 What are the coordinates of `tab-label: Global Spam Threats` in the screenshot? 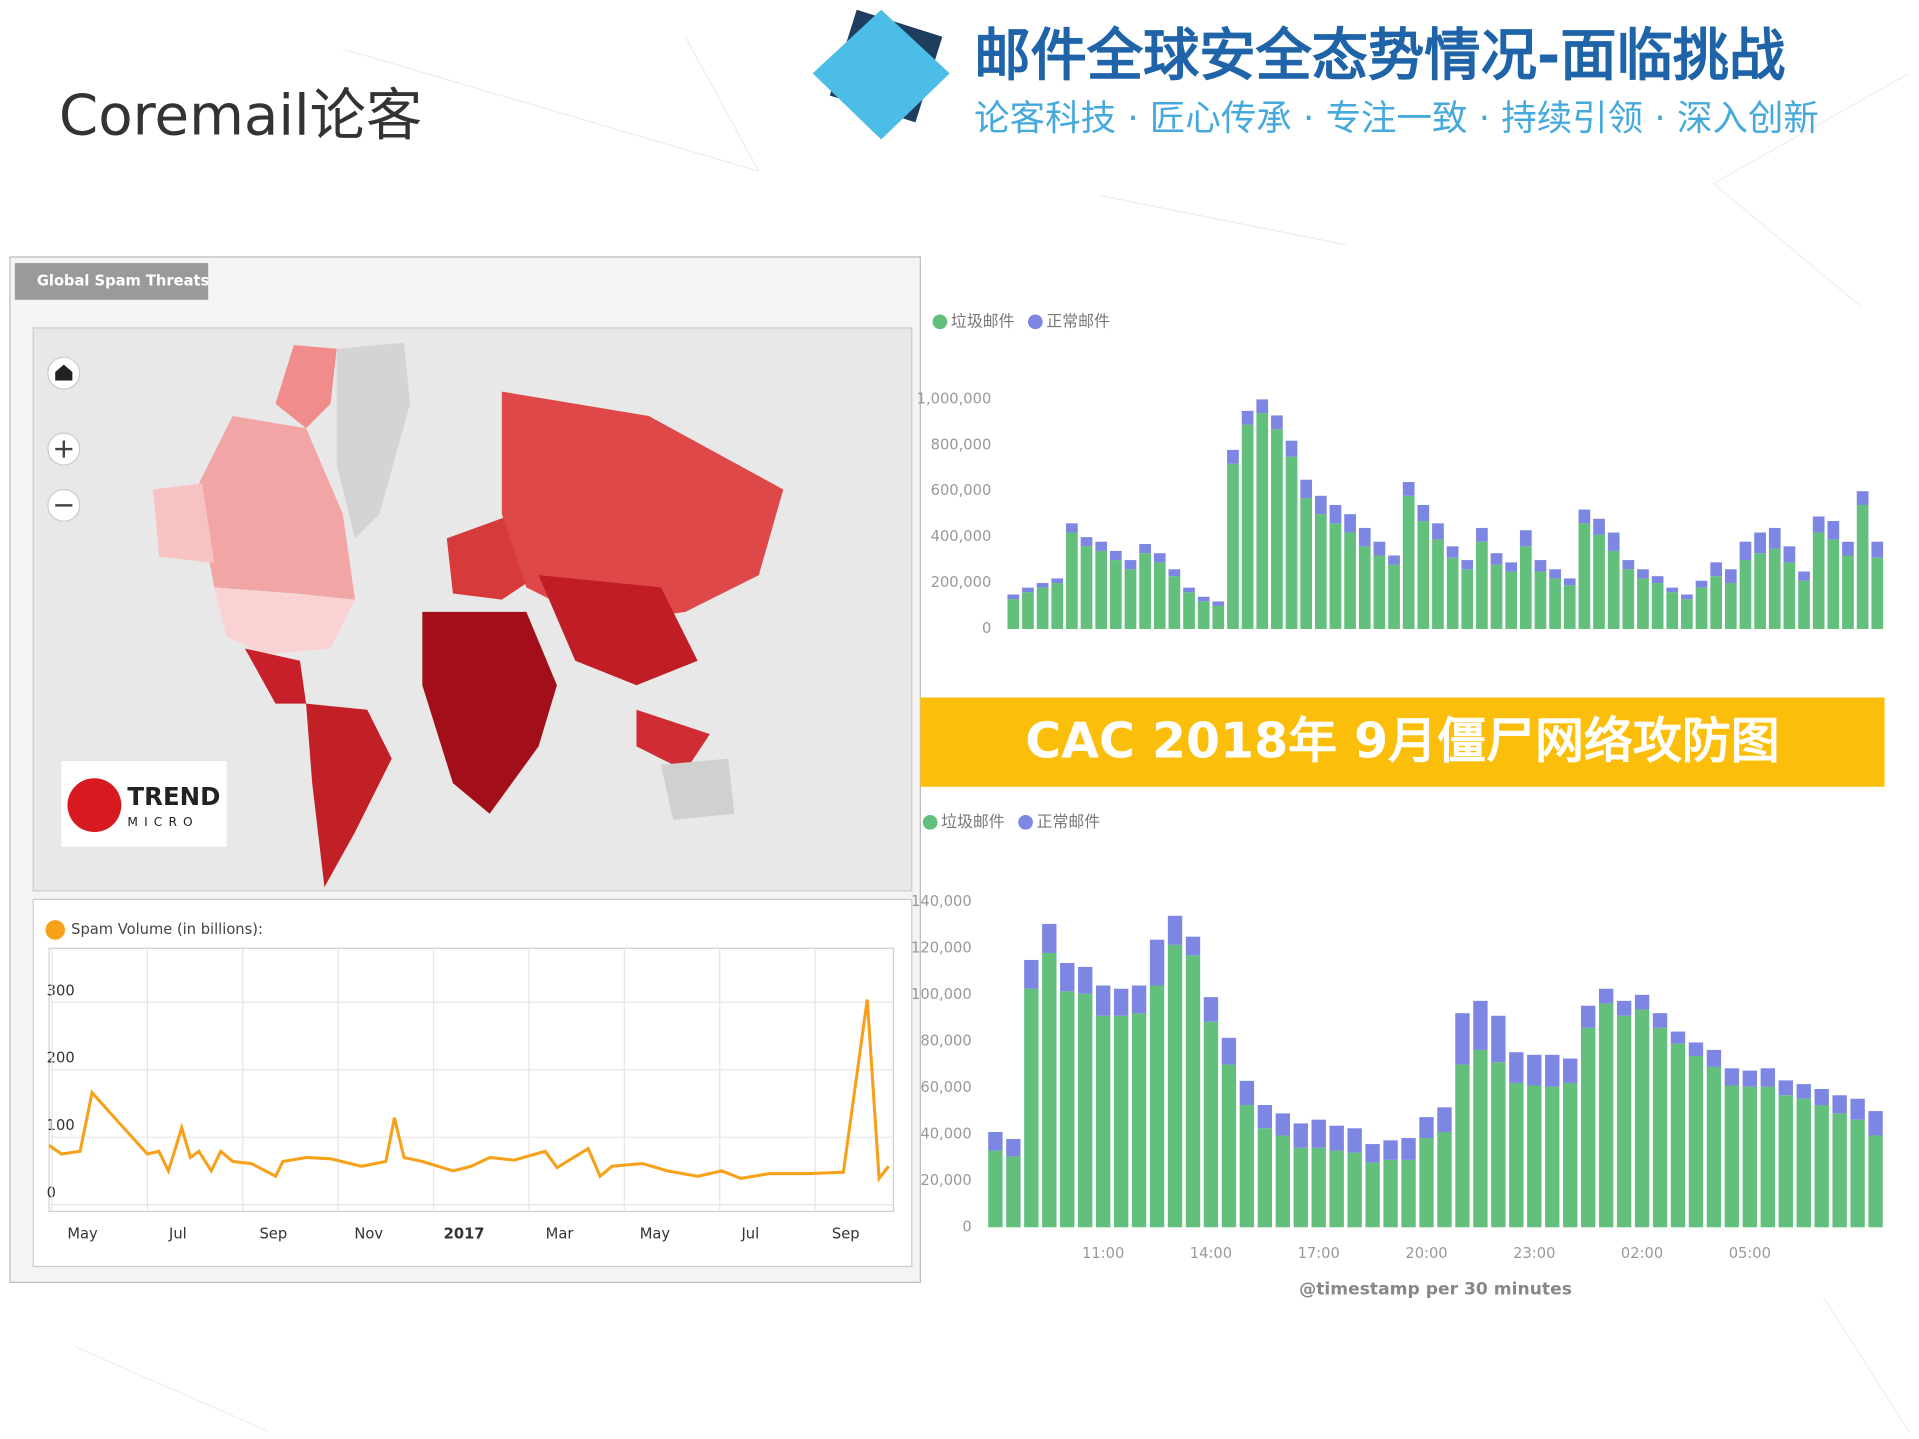 It's located at (123, 280).